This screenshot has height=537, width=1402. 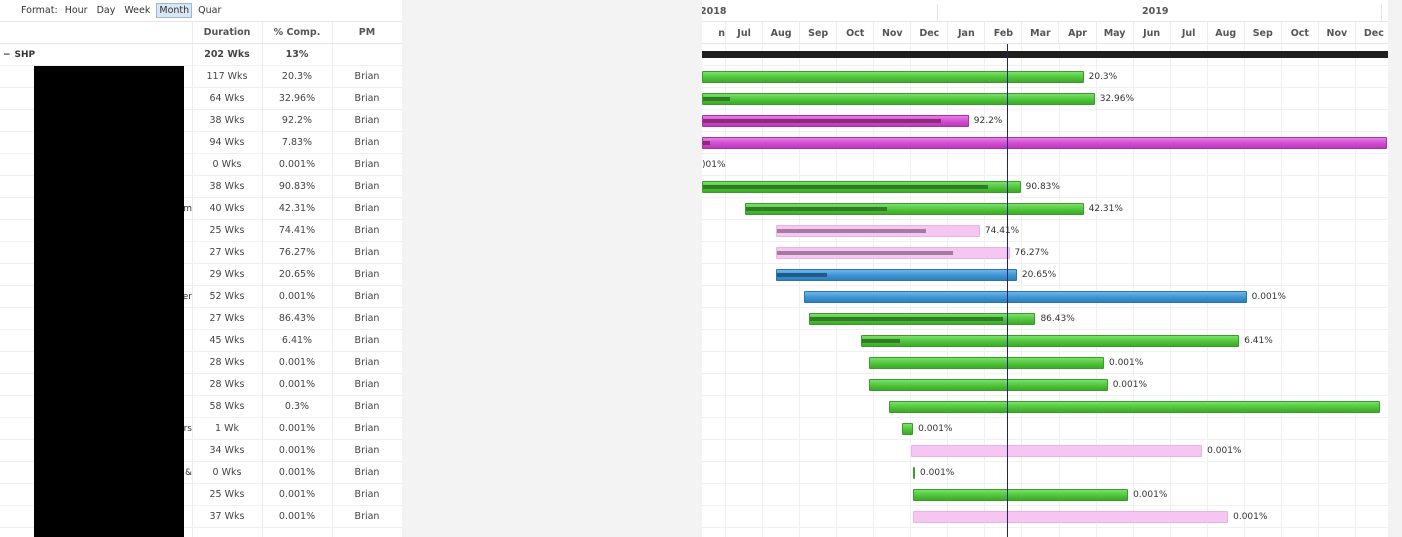 I want to click on task-duration: 58 Wks, so click(x=227, y=406).